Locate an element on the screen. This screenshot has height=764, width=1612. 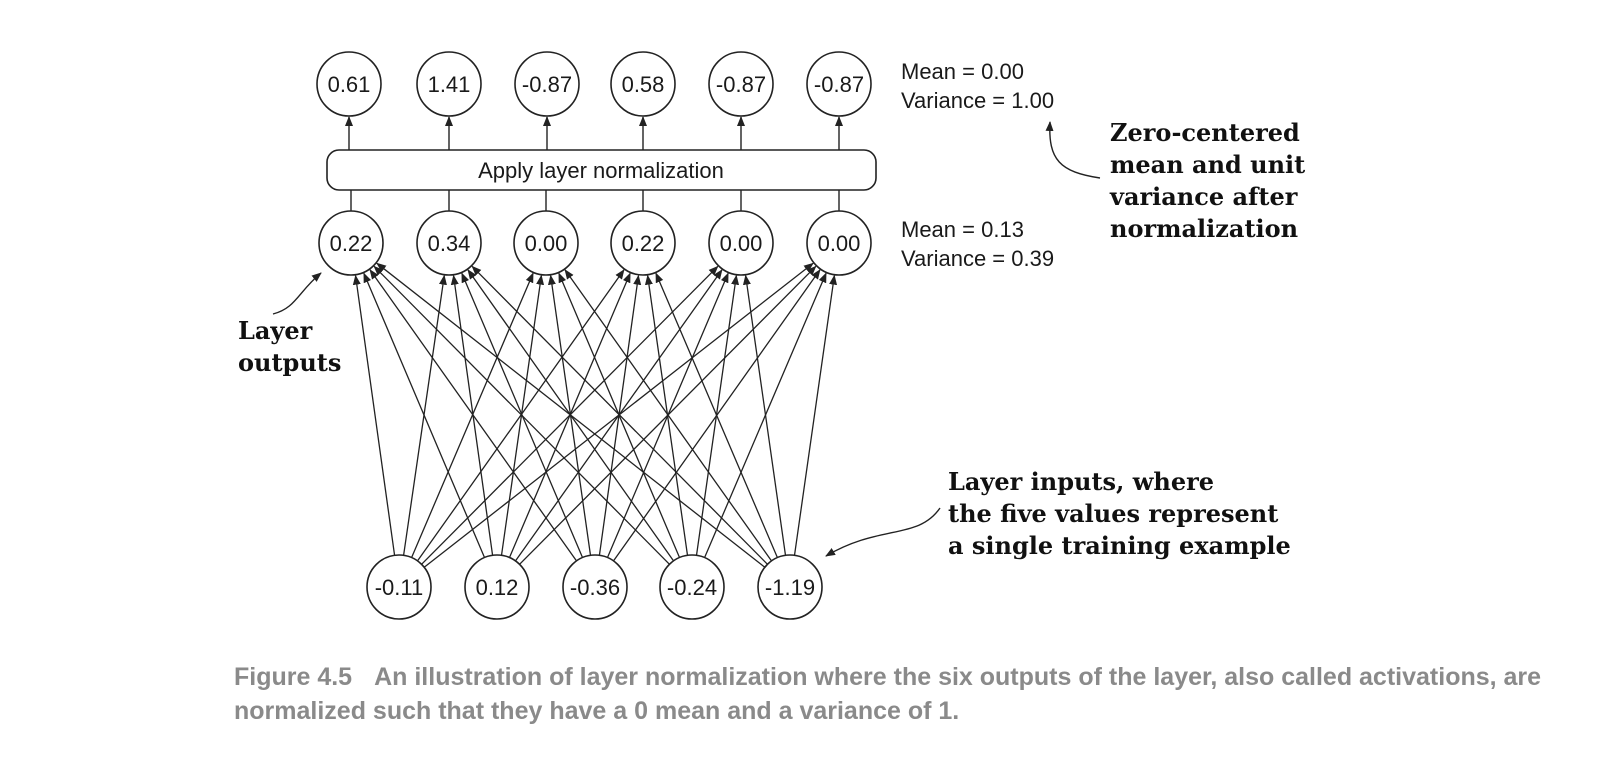
input-node-layer: -0.11 0.12 -0.36 -0.24 -1.19 is located at coordinates (594, 587).